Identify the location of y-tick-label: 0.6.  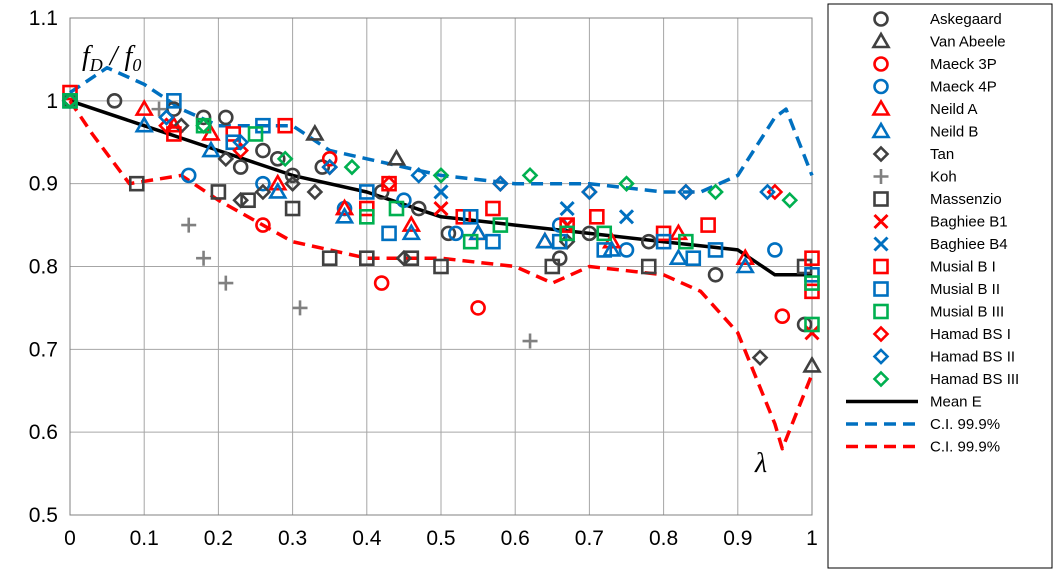
(43, 432).